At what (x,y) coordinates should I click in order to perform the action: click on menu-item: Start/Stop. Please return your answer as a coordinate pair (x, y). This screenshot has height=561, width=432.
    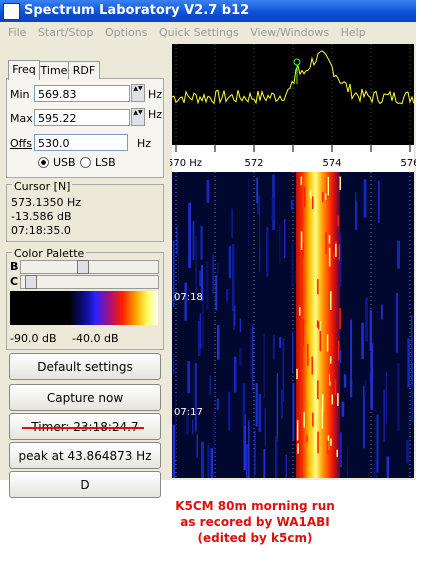
    Looking at the image, I should click on (65, 32).